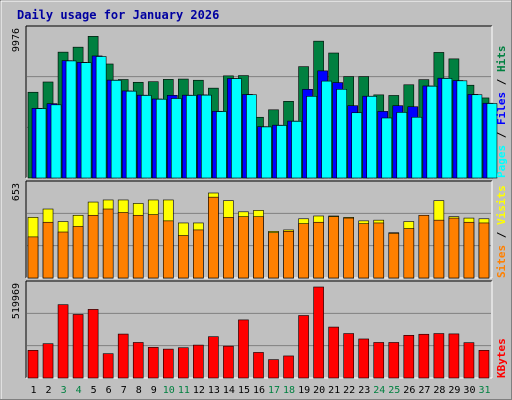  What do you see at coordinates (94, 390) in the screenshot?
I see `x-tick-label-day-5: 5` at bounding box center [94, 390].